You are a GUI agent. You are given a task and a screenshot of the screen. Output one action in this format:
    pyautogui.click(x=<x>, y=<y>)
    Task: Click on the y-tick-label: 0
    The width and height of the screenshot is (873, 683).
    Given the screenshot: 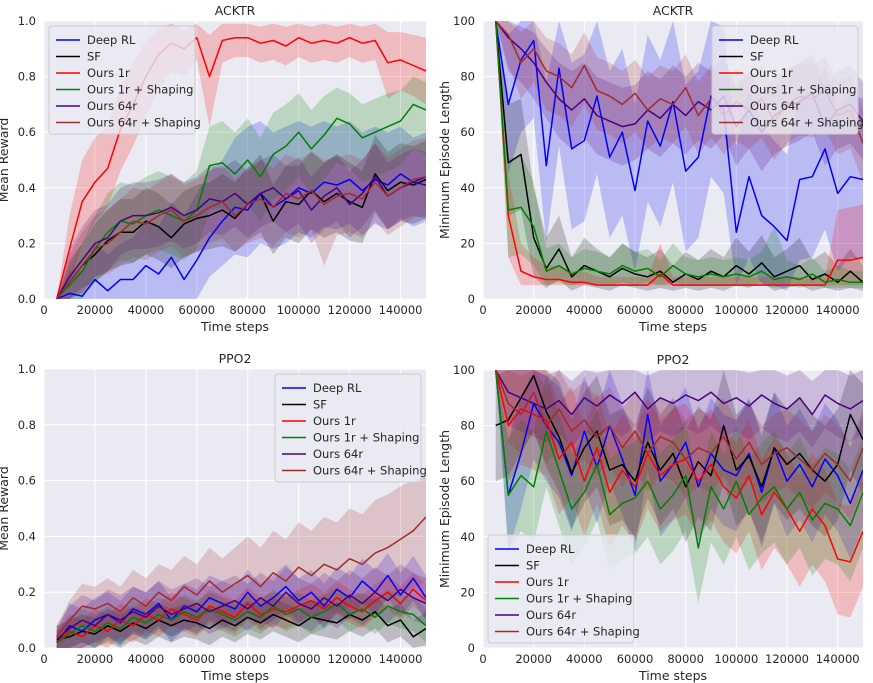 What is the action you would take?
    pyautogui.click(x=471, y=648)
    